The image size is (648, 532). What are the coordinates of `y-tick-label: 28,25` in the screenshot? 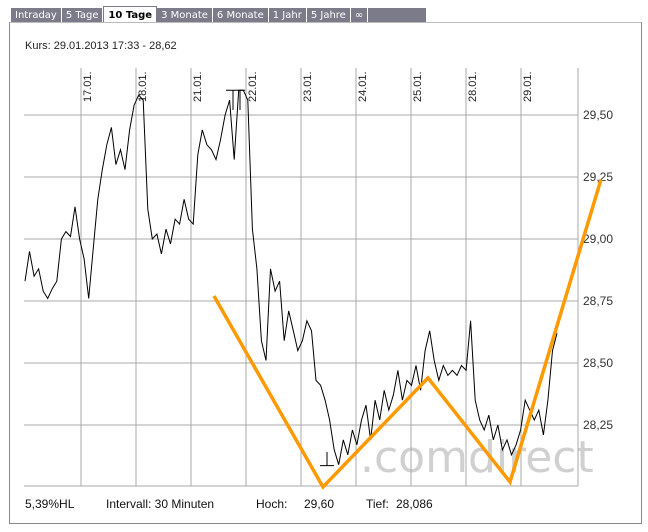 It's located at (598, 425).